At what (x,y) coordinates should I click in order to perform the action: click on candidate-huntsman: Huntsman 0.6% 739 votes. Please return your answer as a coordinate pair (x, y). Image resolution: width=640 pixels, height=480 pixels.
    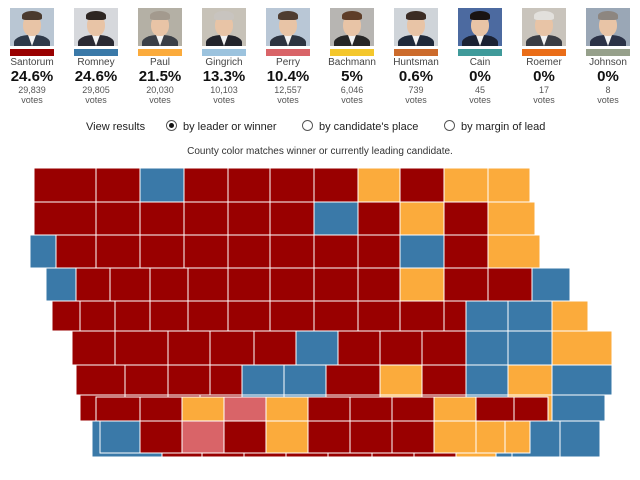
    Looking at the image, I should click on (416, 57).